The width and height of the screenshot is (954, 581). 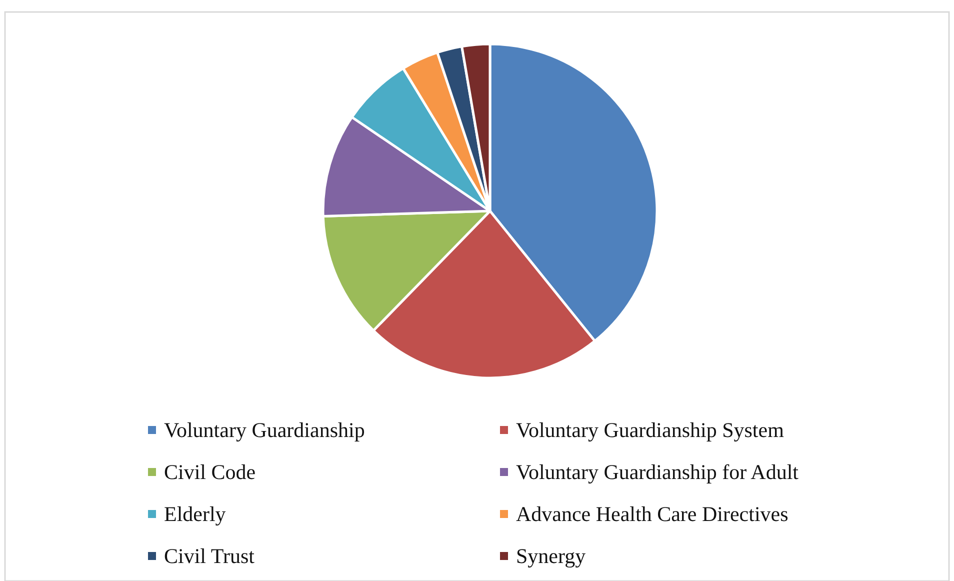 What do you see at coordinates (551, 556) in the screenshot?
I see `legend-label: Synergy` at bounding box center [551, 556].